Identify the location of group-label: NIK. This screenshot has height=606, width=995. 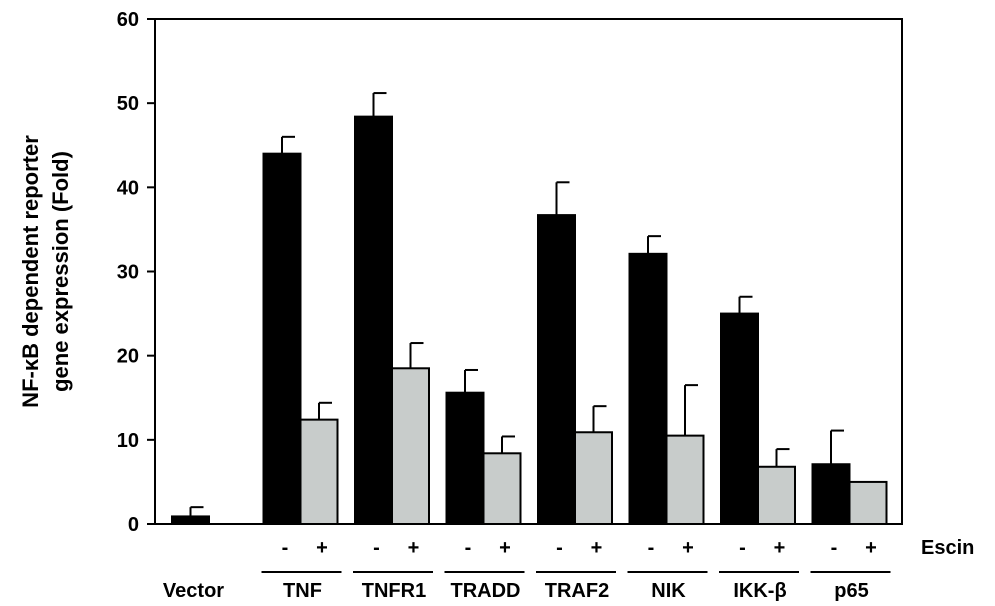
(668, 591).